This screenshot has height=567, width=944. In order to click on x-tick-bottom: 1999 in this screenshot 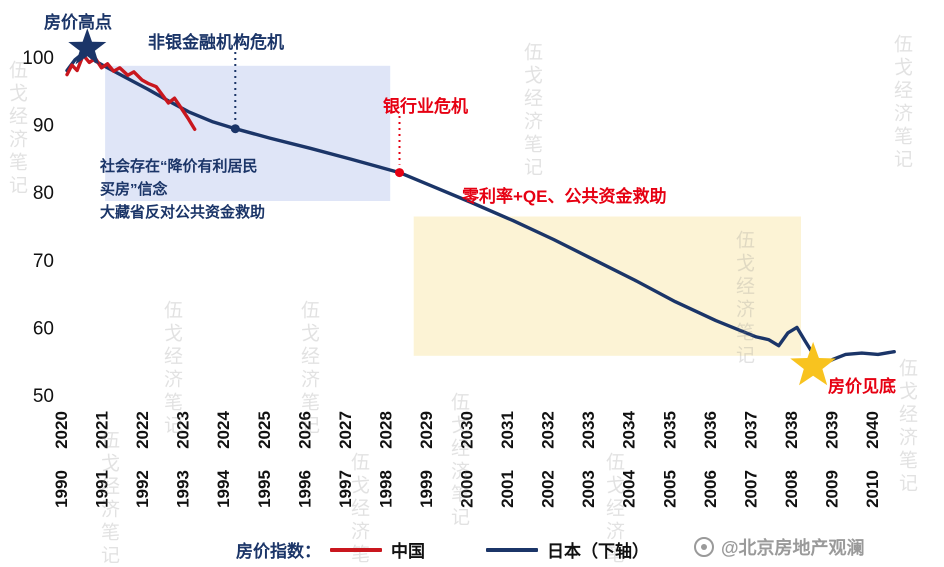, I will do `click(426, 489)`.